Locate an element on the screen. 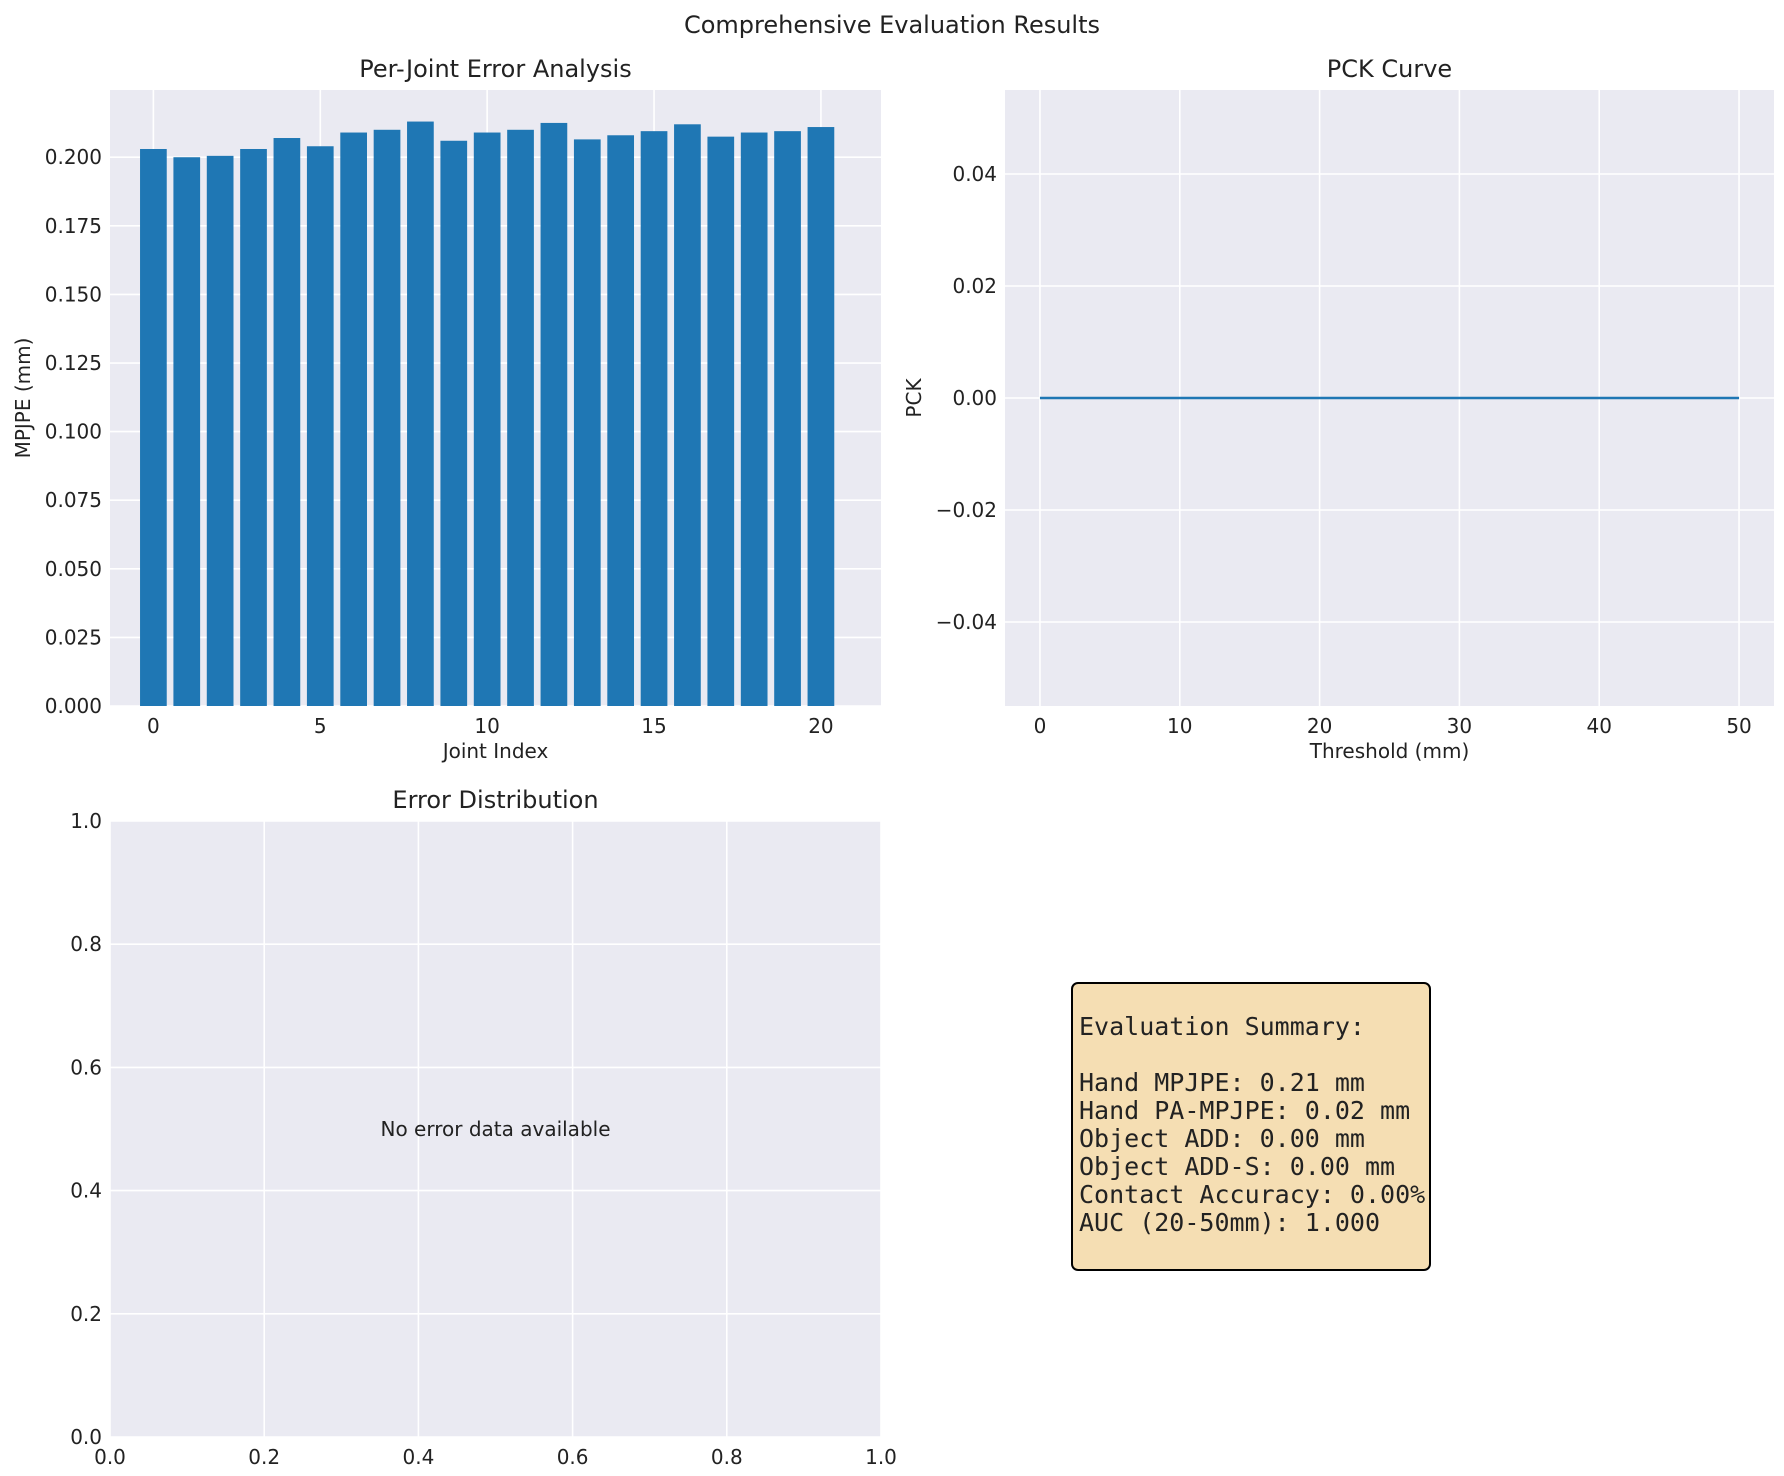 This screenshot has width=1784, height=1476. chart-title: Error Distribution is located at coordinates (495, 800).